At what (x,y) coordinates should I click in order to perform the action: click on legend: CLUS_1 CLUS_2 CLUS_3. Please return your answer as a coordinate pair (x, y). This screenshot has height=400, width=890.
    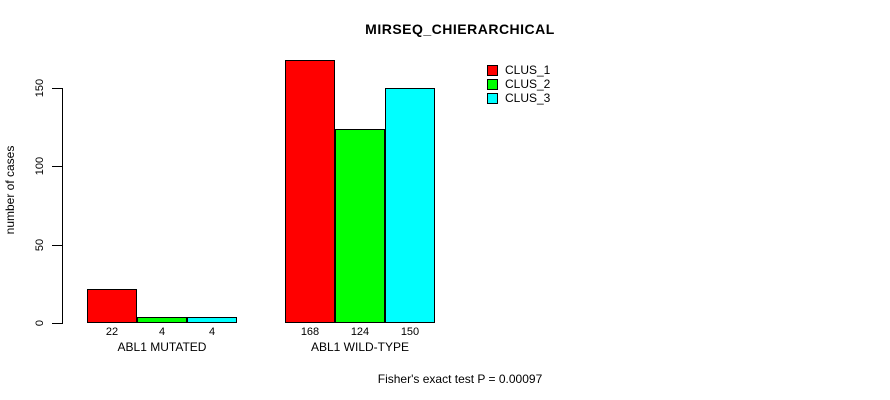
    Looking at the image, I should click on (518, 85).